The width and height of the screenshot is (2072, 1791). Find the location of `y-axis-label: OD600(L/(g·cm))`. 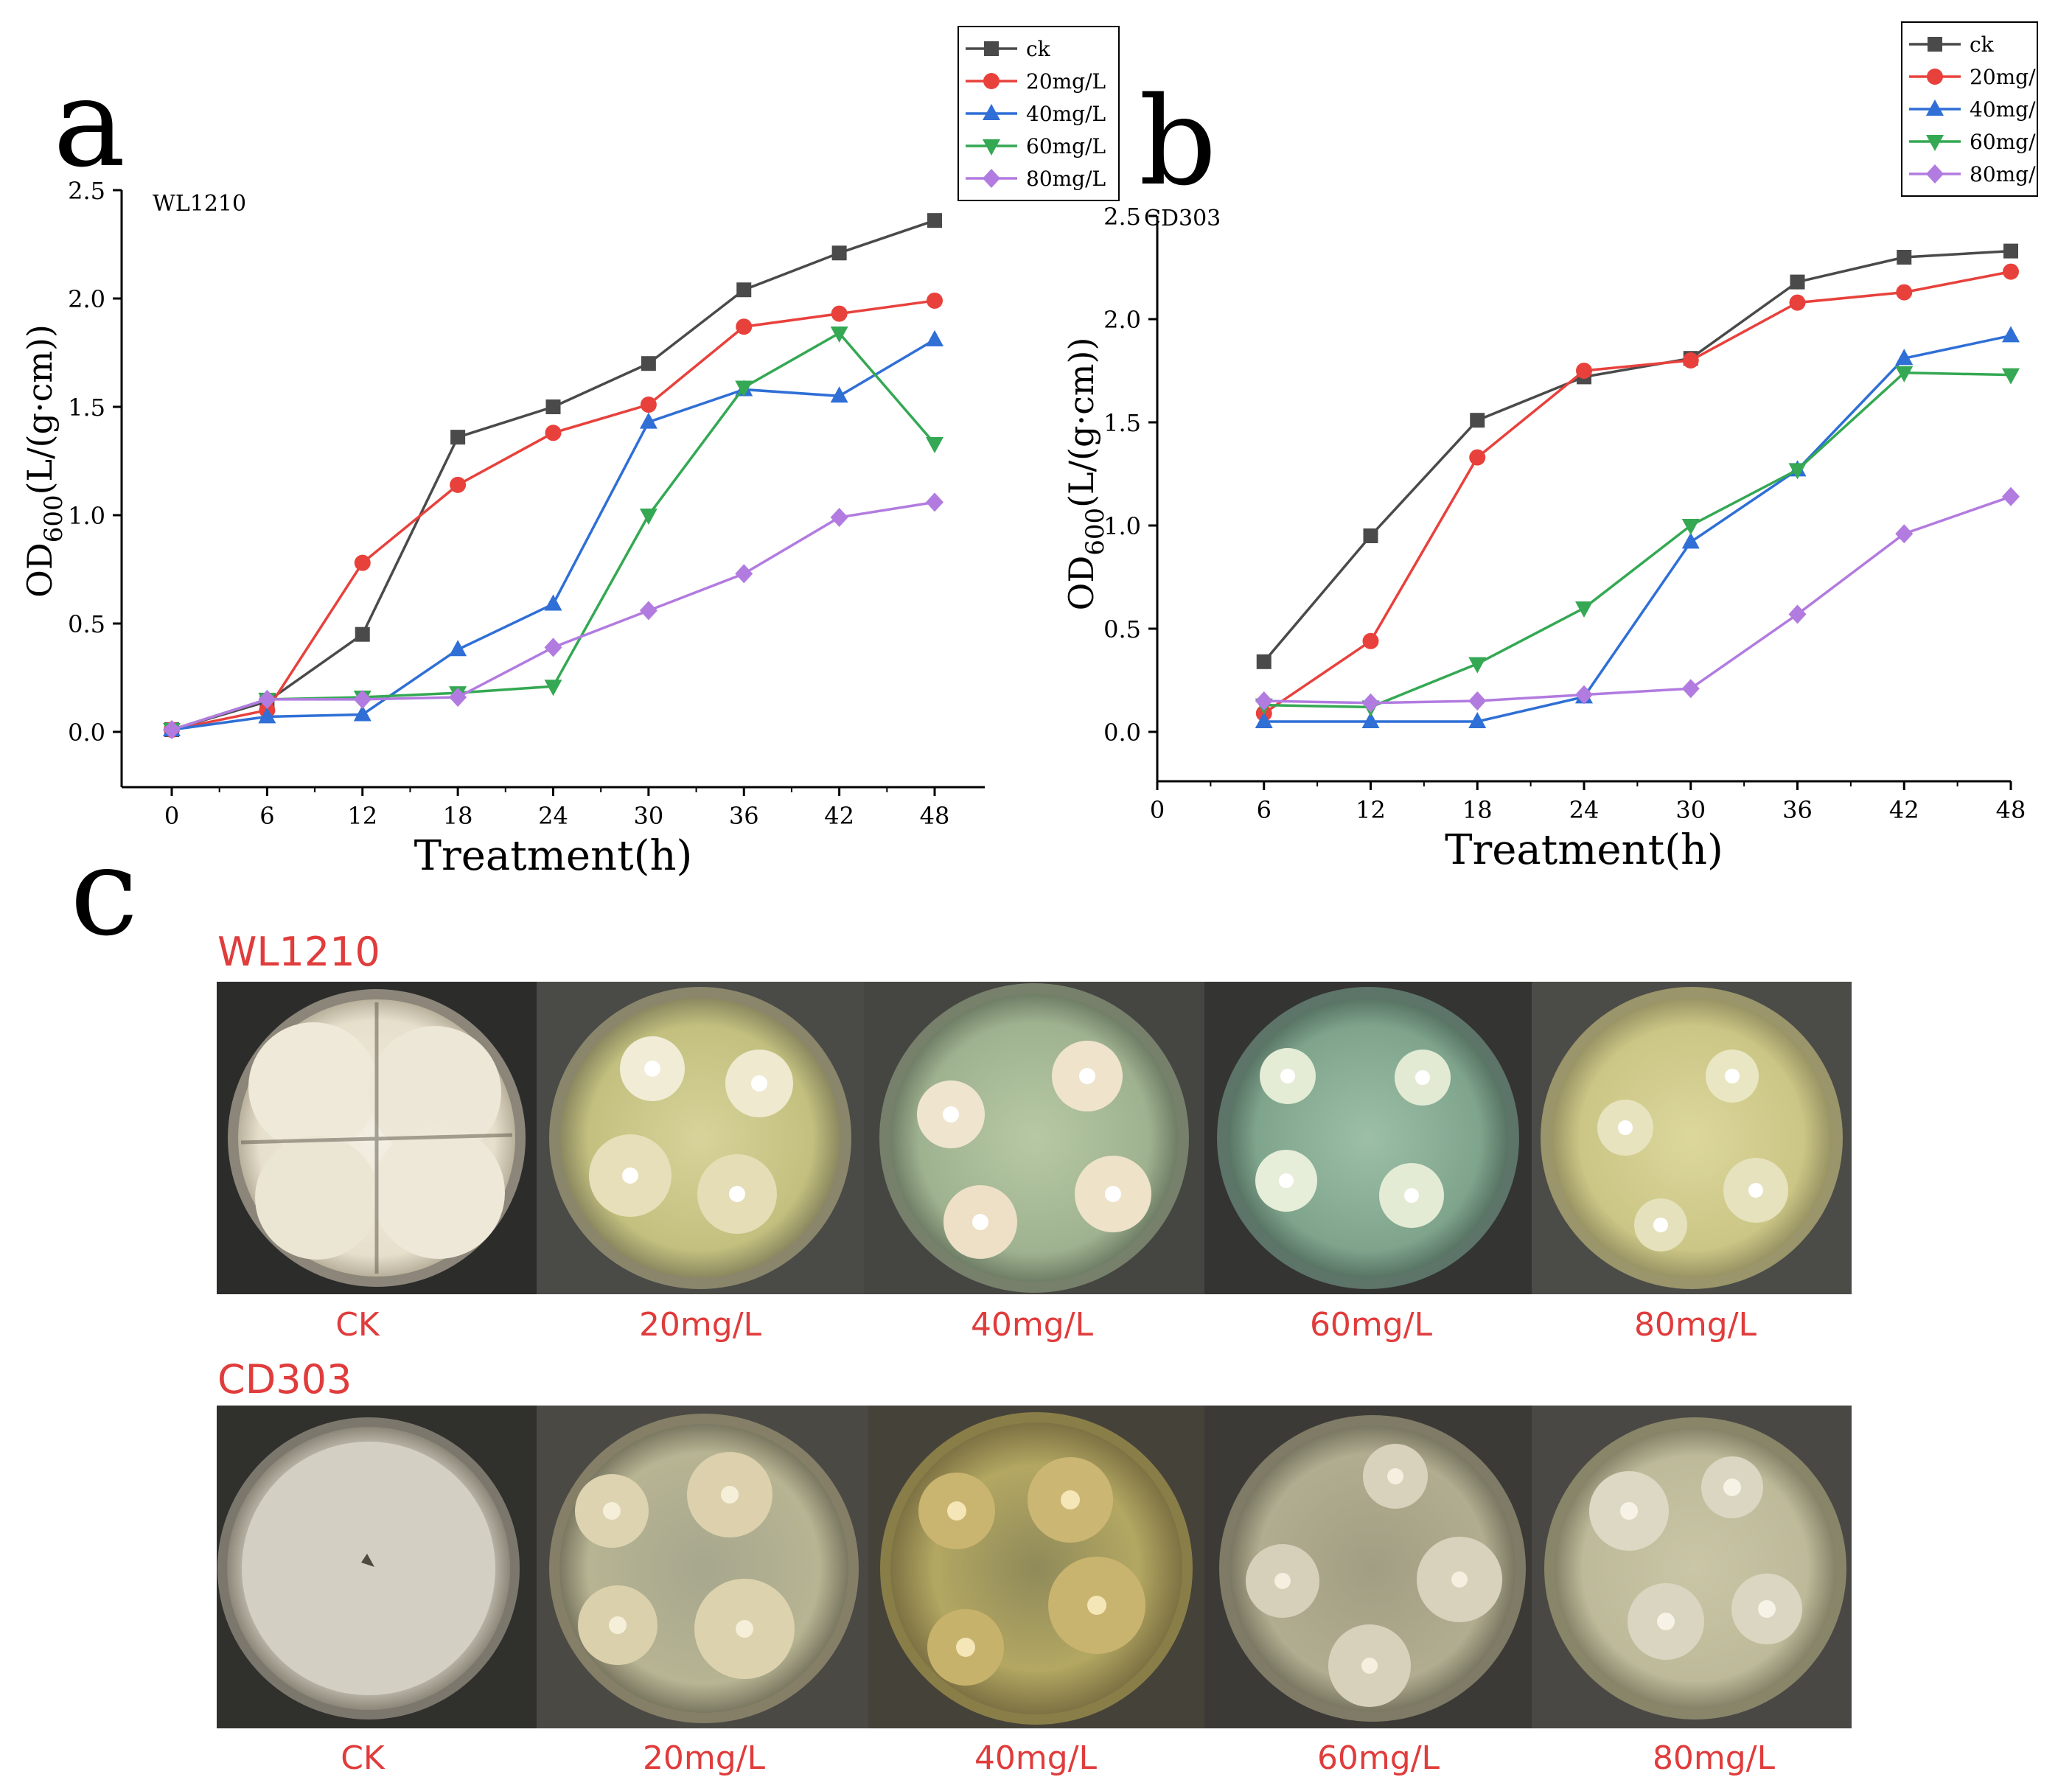

y-axis-label: OD600(L/(g·cm)) is located at coordinates (44, 461).